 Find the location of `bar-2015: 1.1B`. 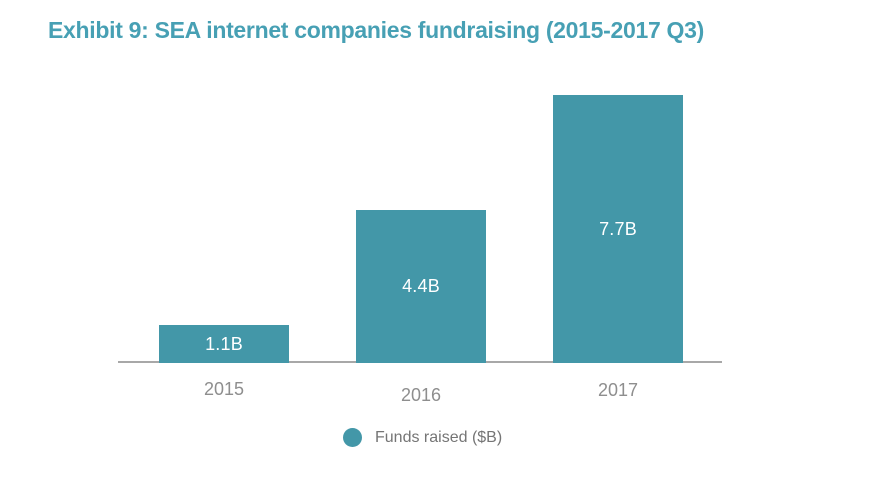

bar-2015: 1.1B is located at coordinates (224, 344).